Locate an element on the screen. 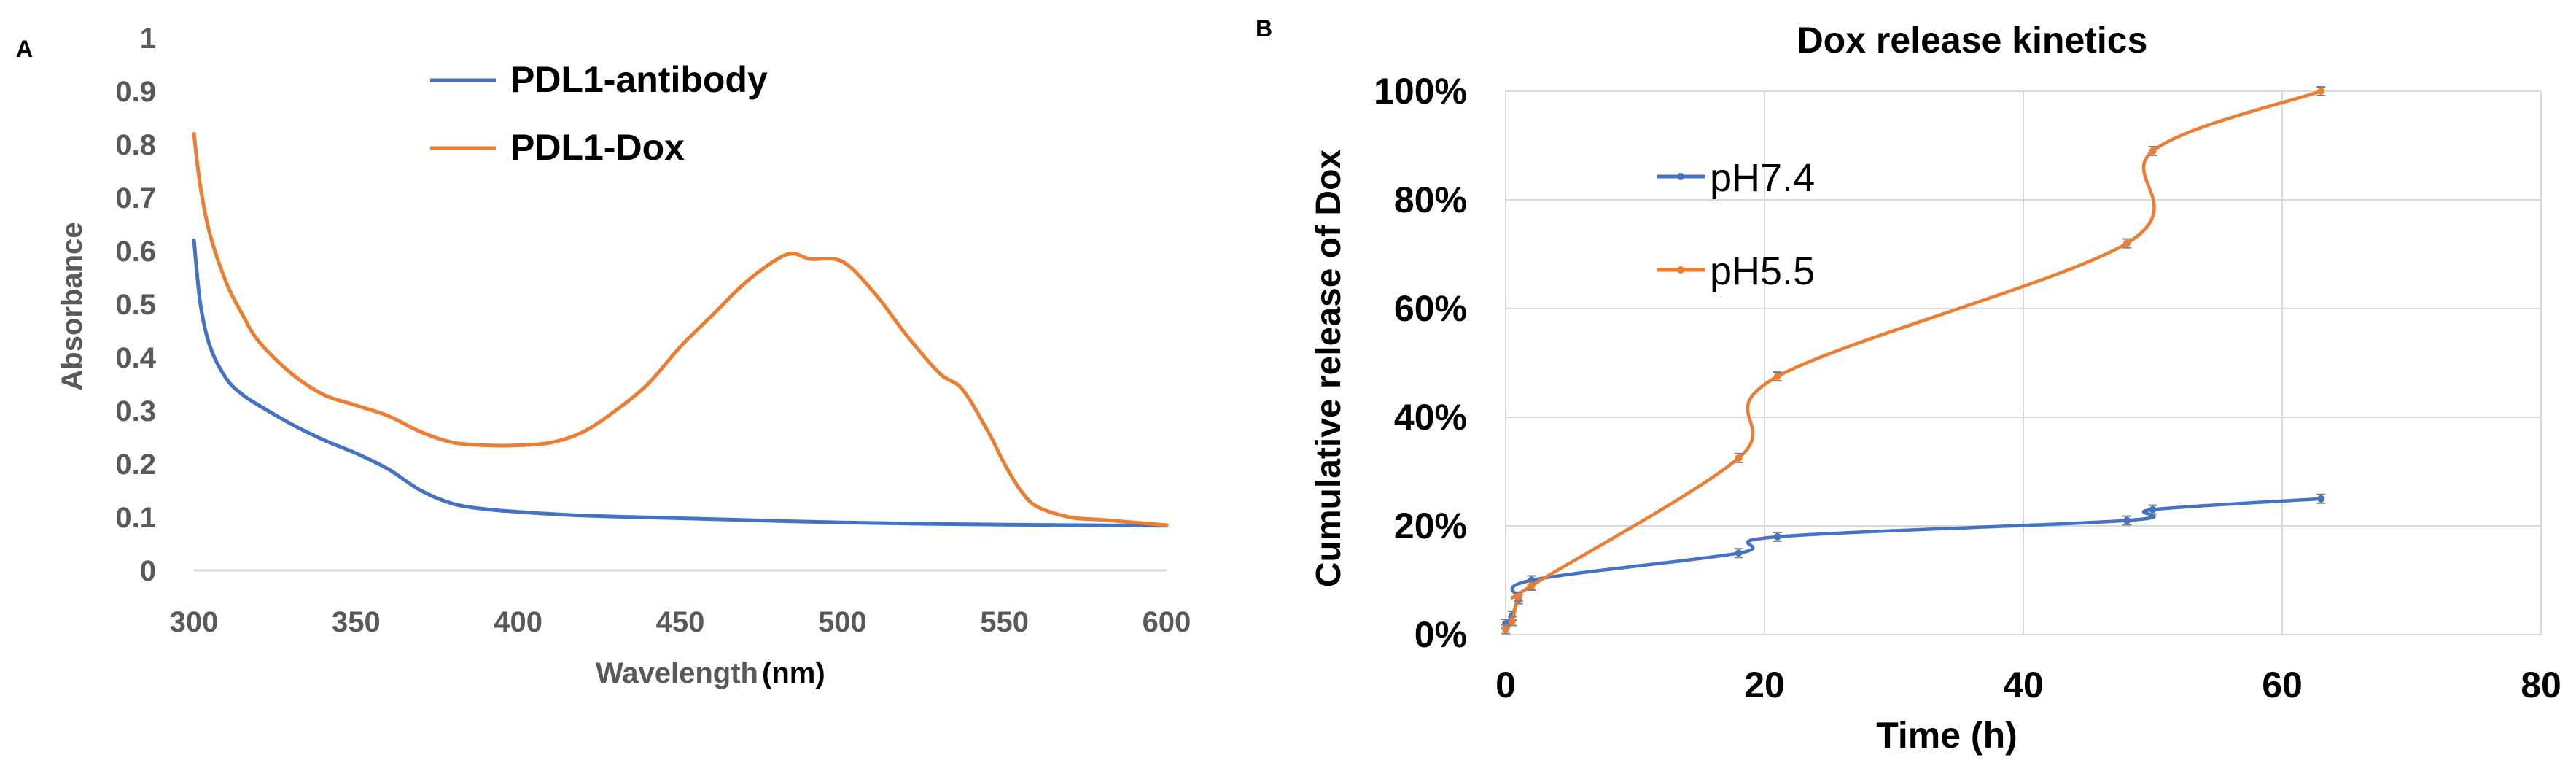 This screenshot has height=771, width=2576. panel-b-y-tick-4: 80% is located at coordinates (1430, 199).